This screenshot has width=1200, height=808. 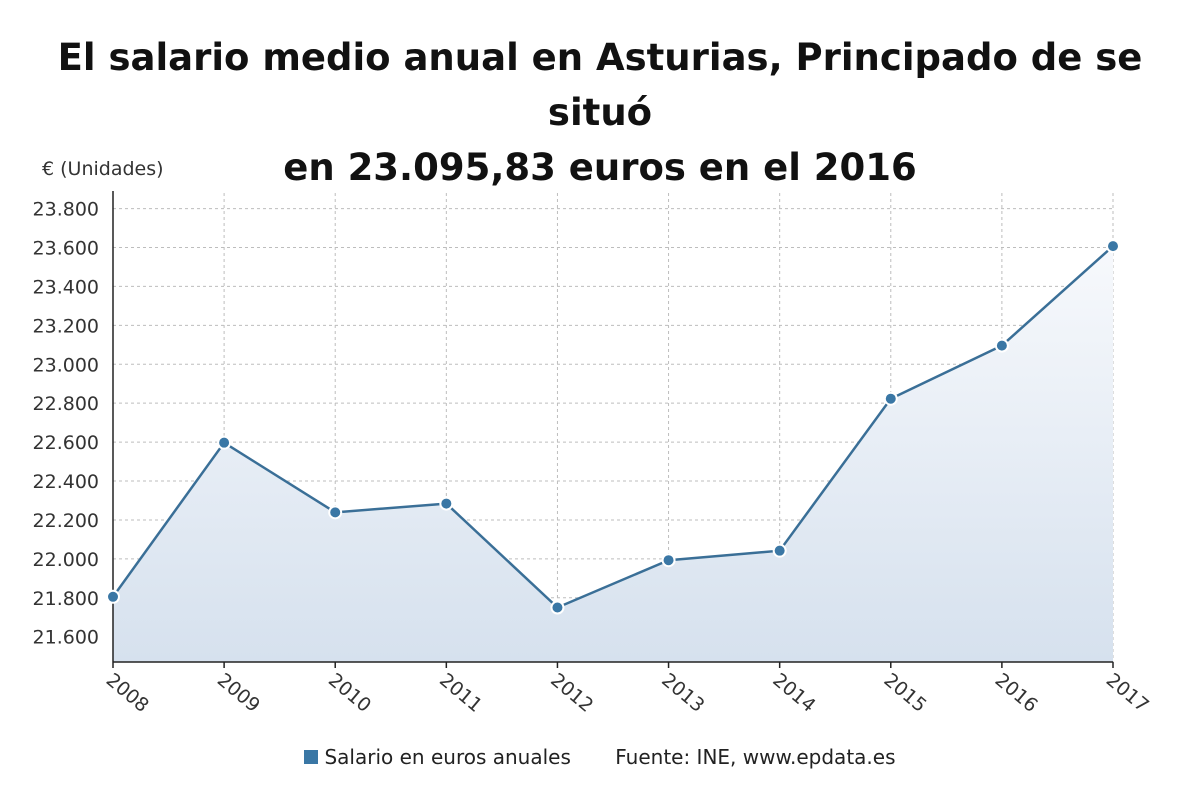 What do you see at coordinates (66, 404) in the screenshot?
I see `y-tick-label-6: 22.800` at bounding box center [66, 404].